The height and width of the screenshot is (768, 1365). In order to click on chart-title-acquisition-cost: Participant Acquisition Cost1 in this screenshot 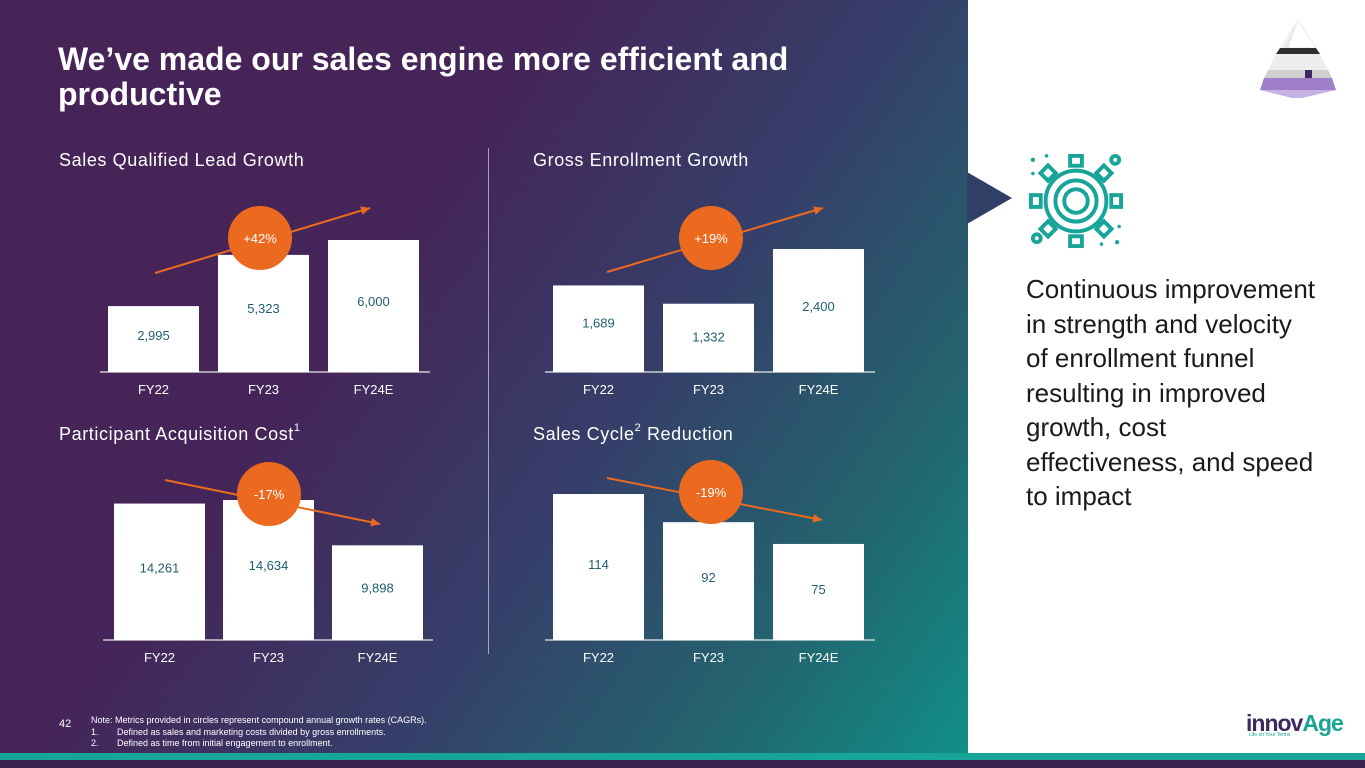, I will do `click(180, 433)`.